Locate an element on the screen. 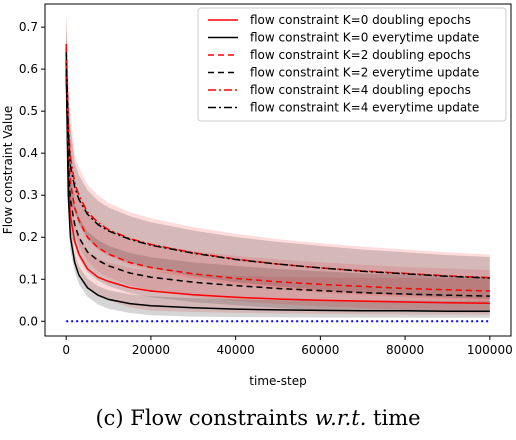  y-tick-label: 0.0 is located at coordinates (28, 321).